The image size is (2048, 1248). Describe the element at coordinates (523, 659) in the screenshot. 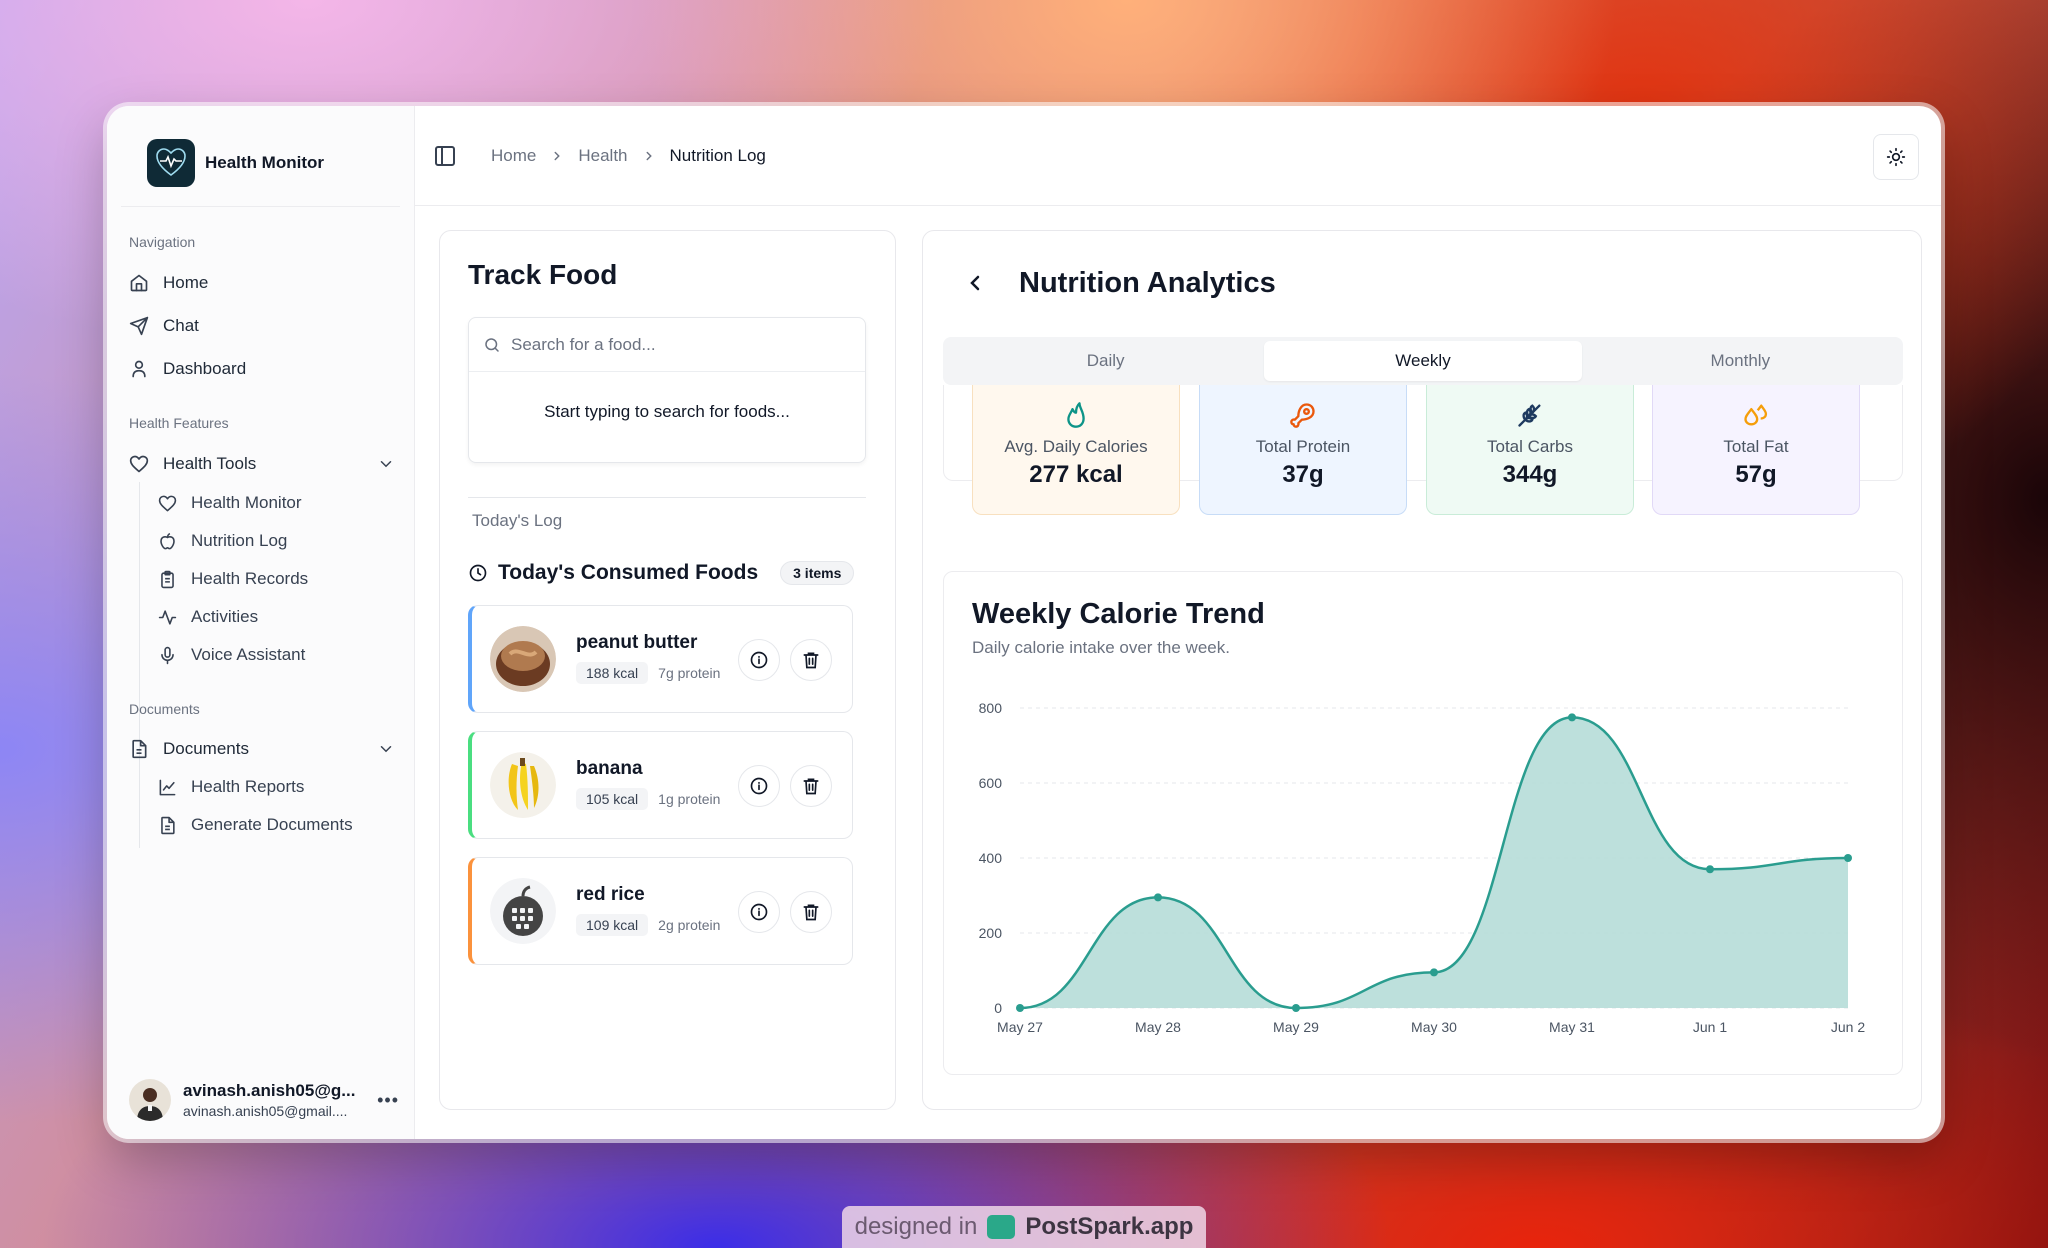

I see `peanut-butter-image` at that location.